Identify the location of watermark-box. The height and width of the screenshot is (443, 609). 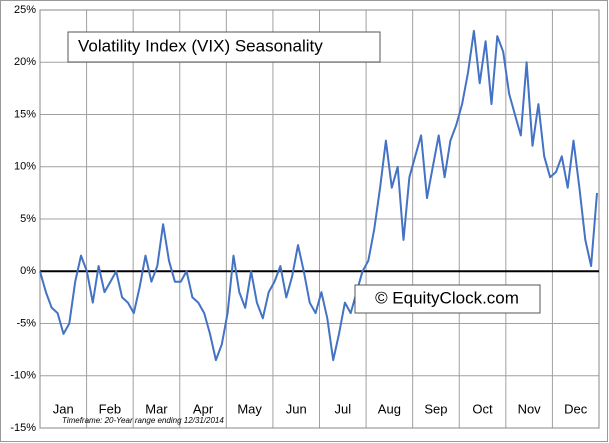
(447, 299).